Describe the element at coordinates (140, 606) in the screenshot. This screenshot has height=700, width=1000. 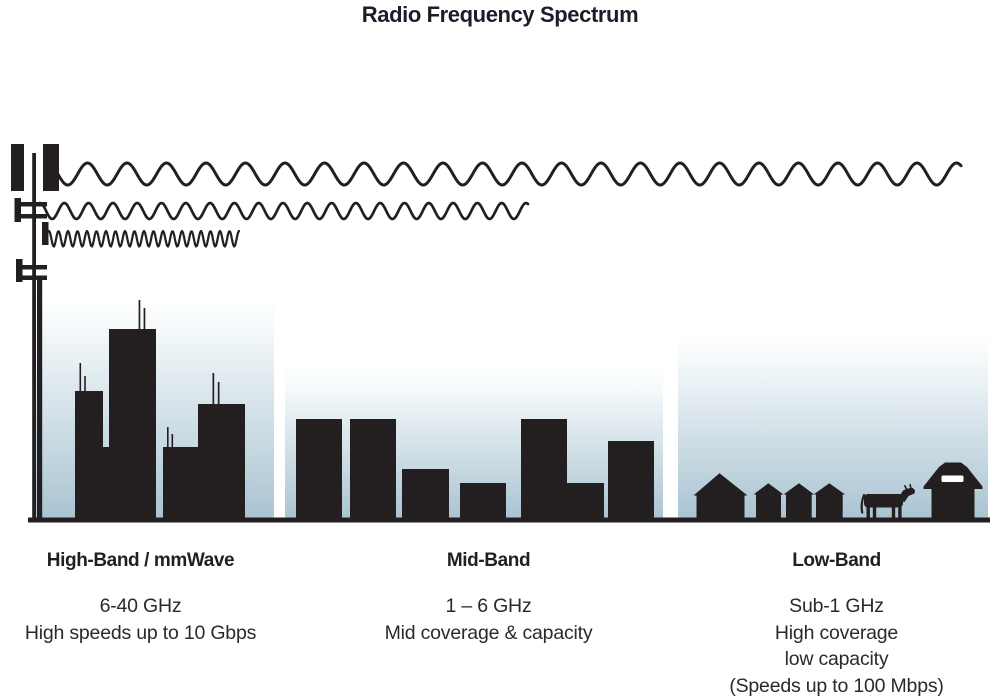
I see `high-band-frequency: 6-40 GHz` at that location.